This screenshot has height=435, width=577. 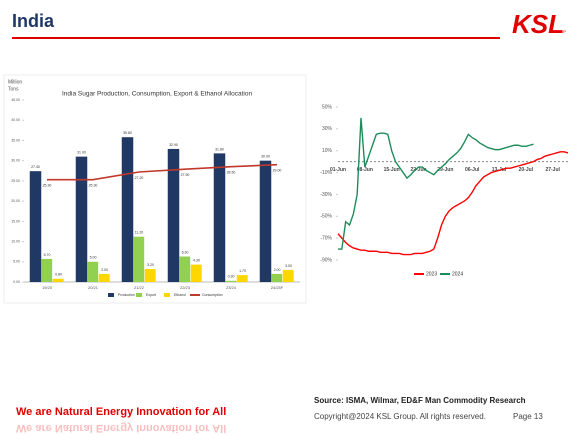 I want to click on x-tick-label: 20-Jul, so click(x=526, y=170).